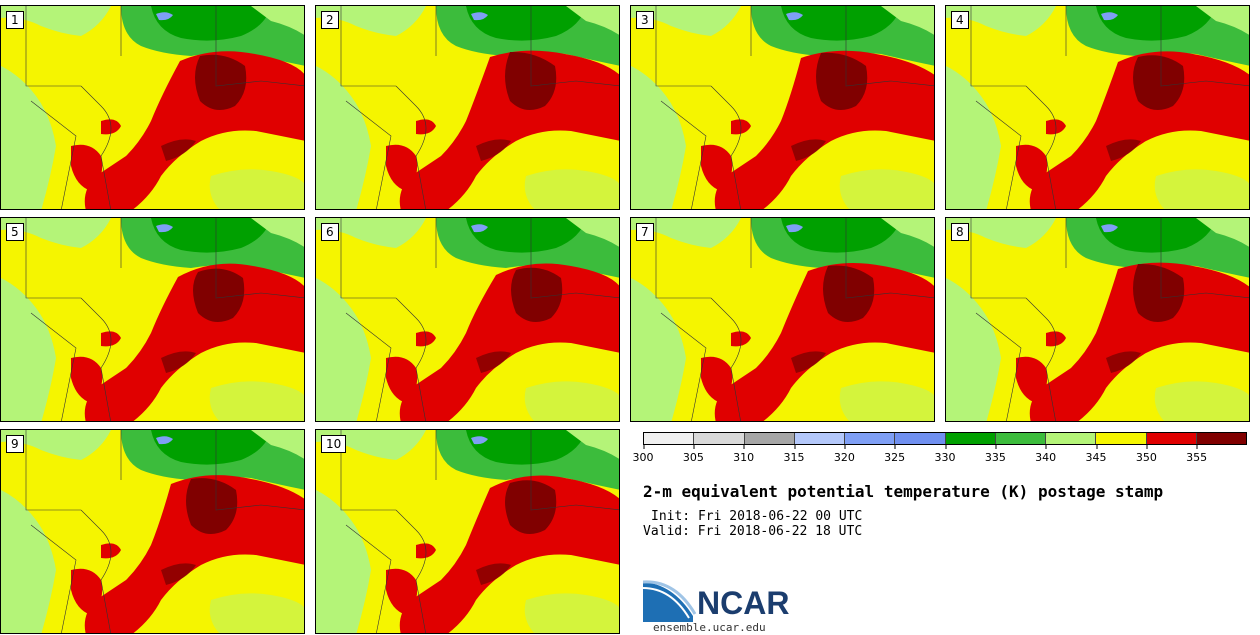 Image resolution: width=1260 pixels, height=635 pixels. Describe the element at coordinates (960, 20) in the screenshot. I see `member-label: 4` at that location.